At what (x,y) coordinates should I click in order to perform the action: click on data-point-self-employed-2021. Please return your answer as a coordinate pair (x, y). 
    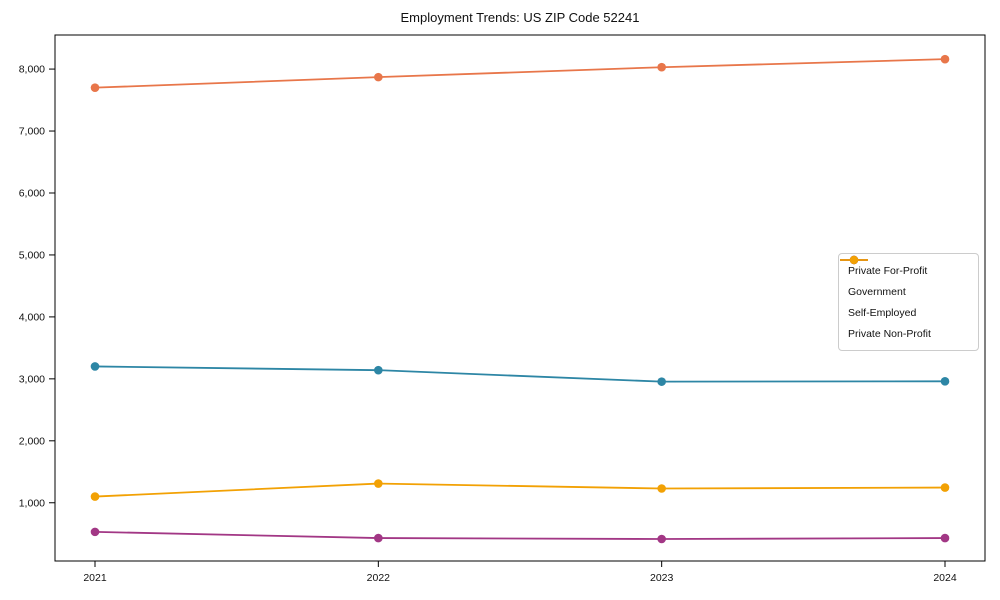
    Looking at the image, I should click on (95, 532).